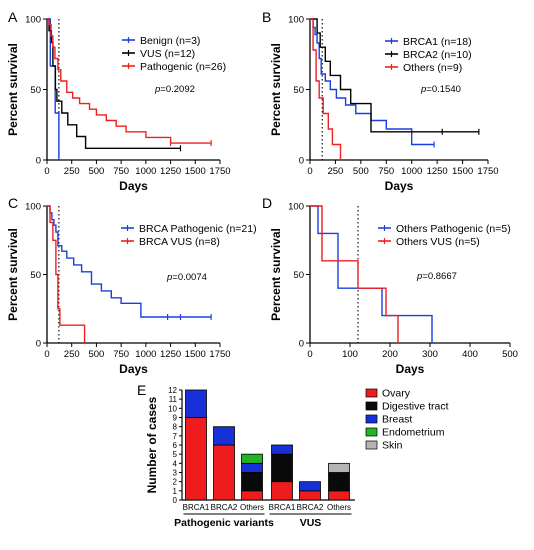 This screenshot has width=534, height=550. What do you see at coordinates (174, 89) in the screenshot?
I see `p-value: p=0.2092` at bounding box center [174, 89].